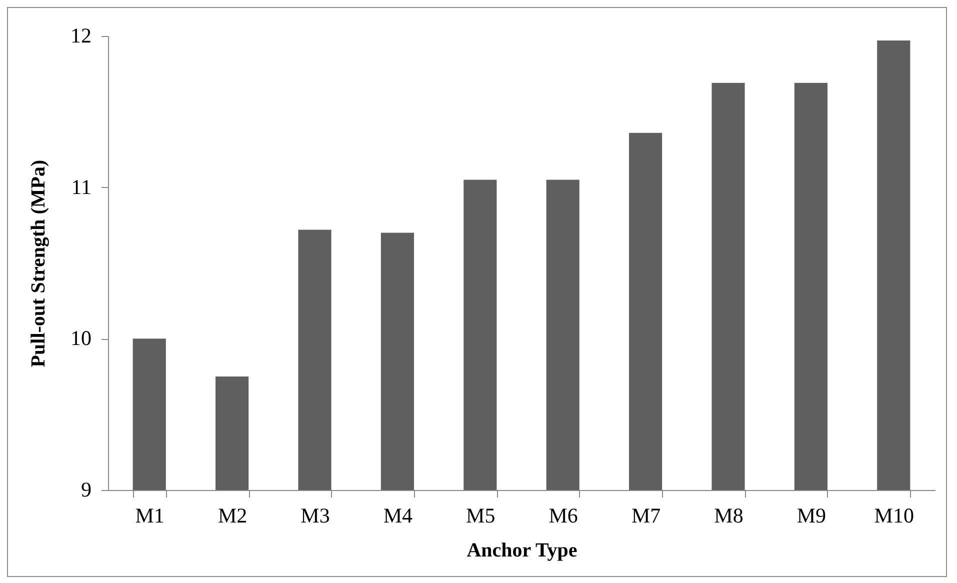  Describe the element at coordinates (81, 36) in the screenshot. I see `y-tick-label: 12` at that location.